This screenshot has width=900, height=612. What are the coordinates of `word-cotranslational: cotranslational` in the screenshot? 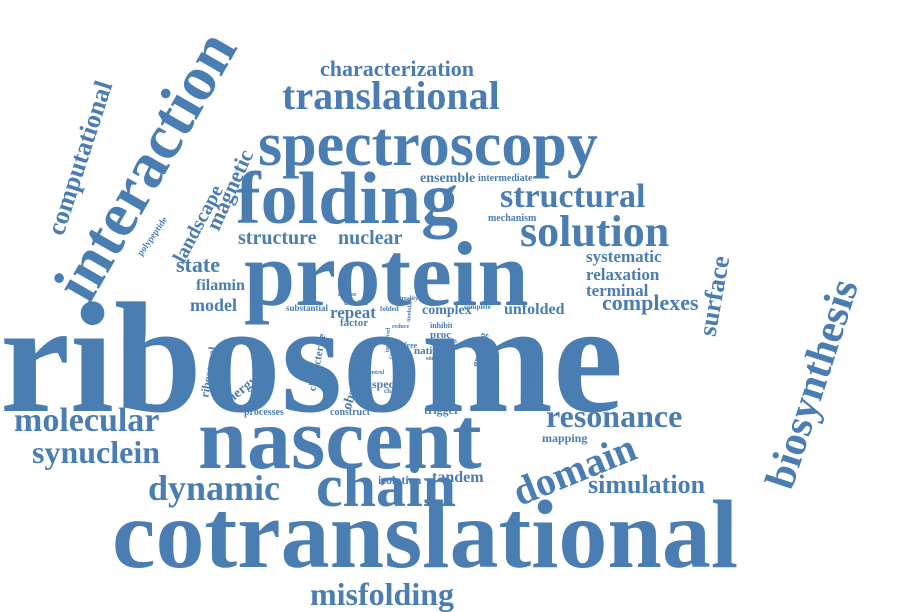 It's located at (425, 535).